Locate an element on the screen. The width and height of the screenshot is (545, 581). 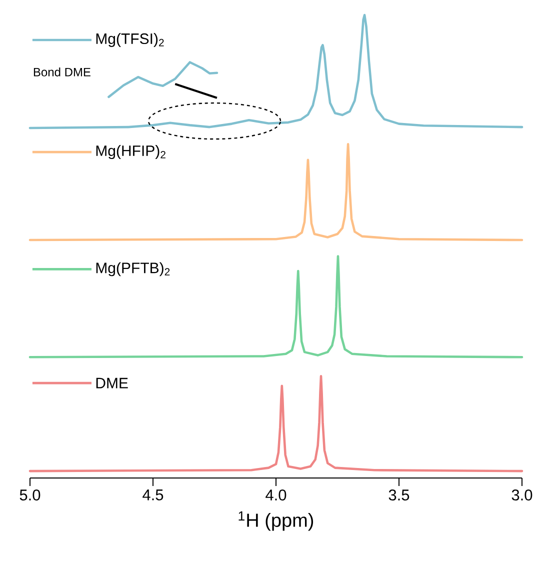
x-tick-label: 5.0 is located at coordinates (30, 495).